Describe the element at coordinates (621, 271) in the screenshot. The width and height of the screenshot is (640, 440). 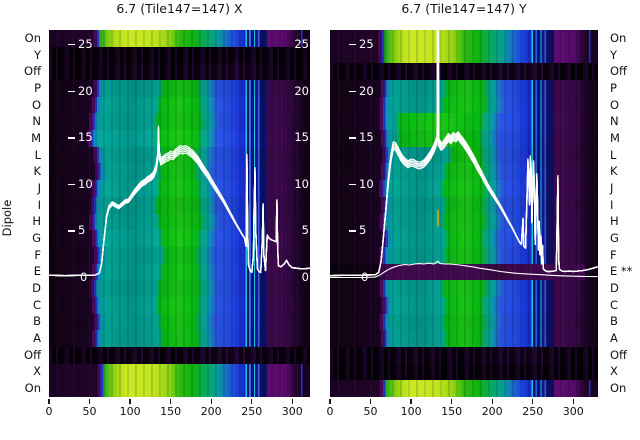
I see `dipole-label-right-e-14: E **` at that location.